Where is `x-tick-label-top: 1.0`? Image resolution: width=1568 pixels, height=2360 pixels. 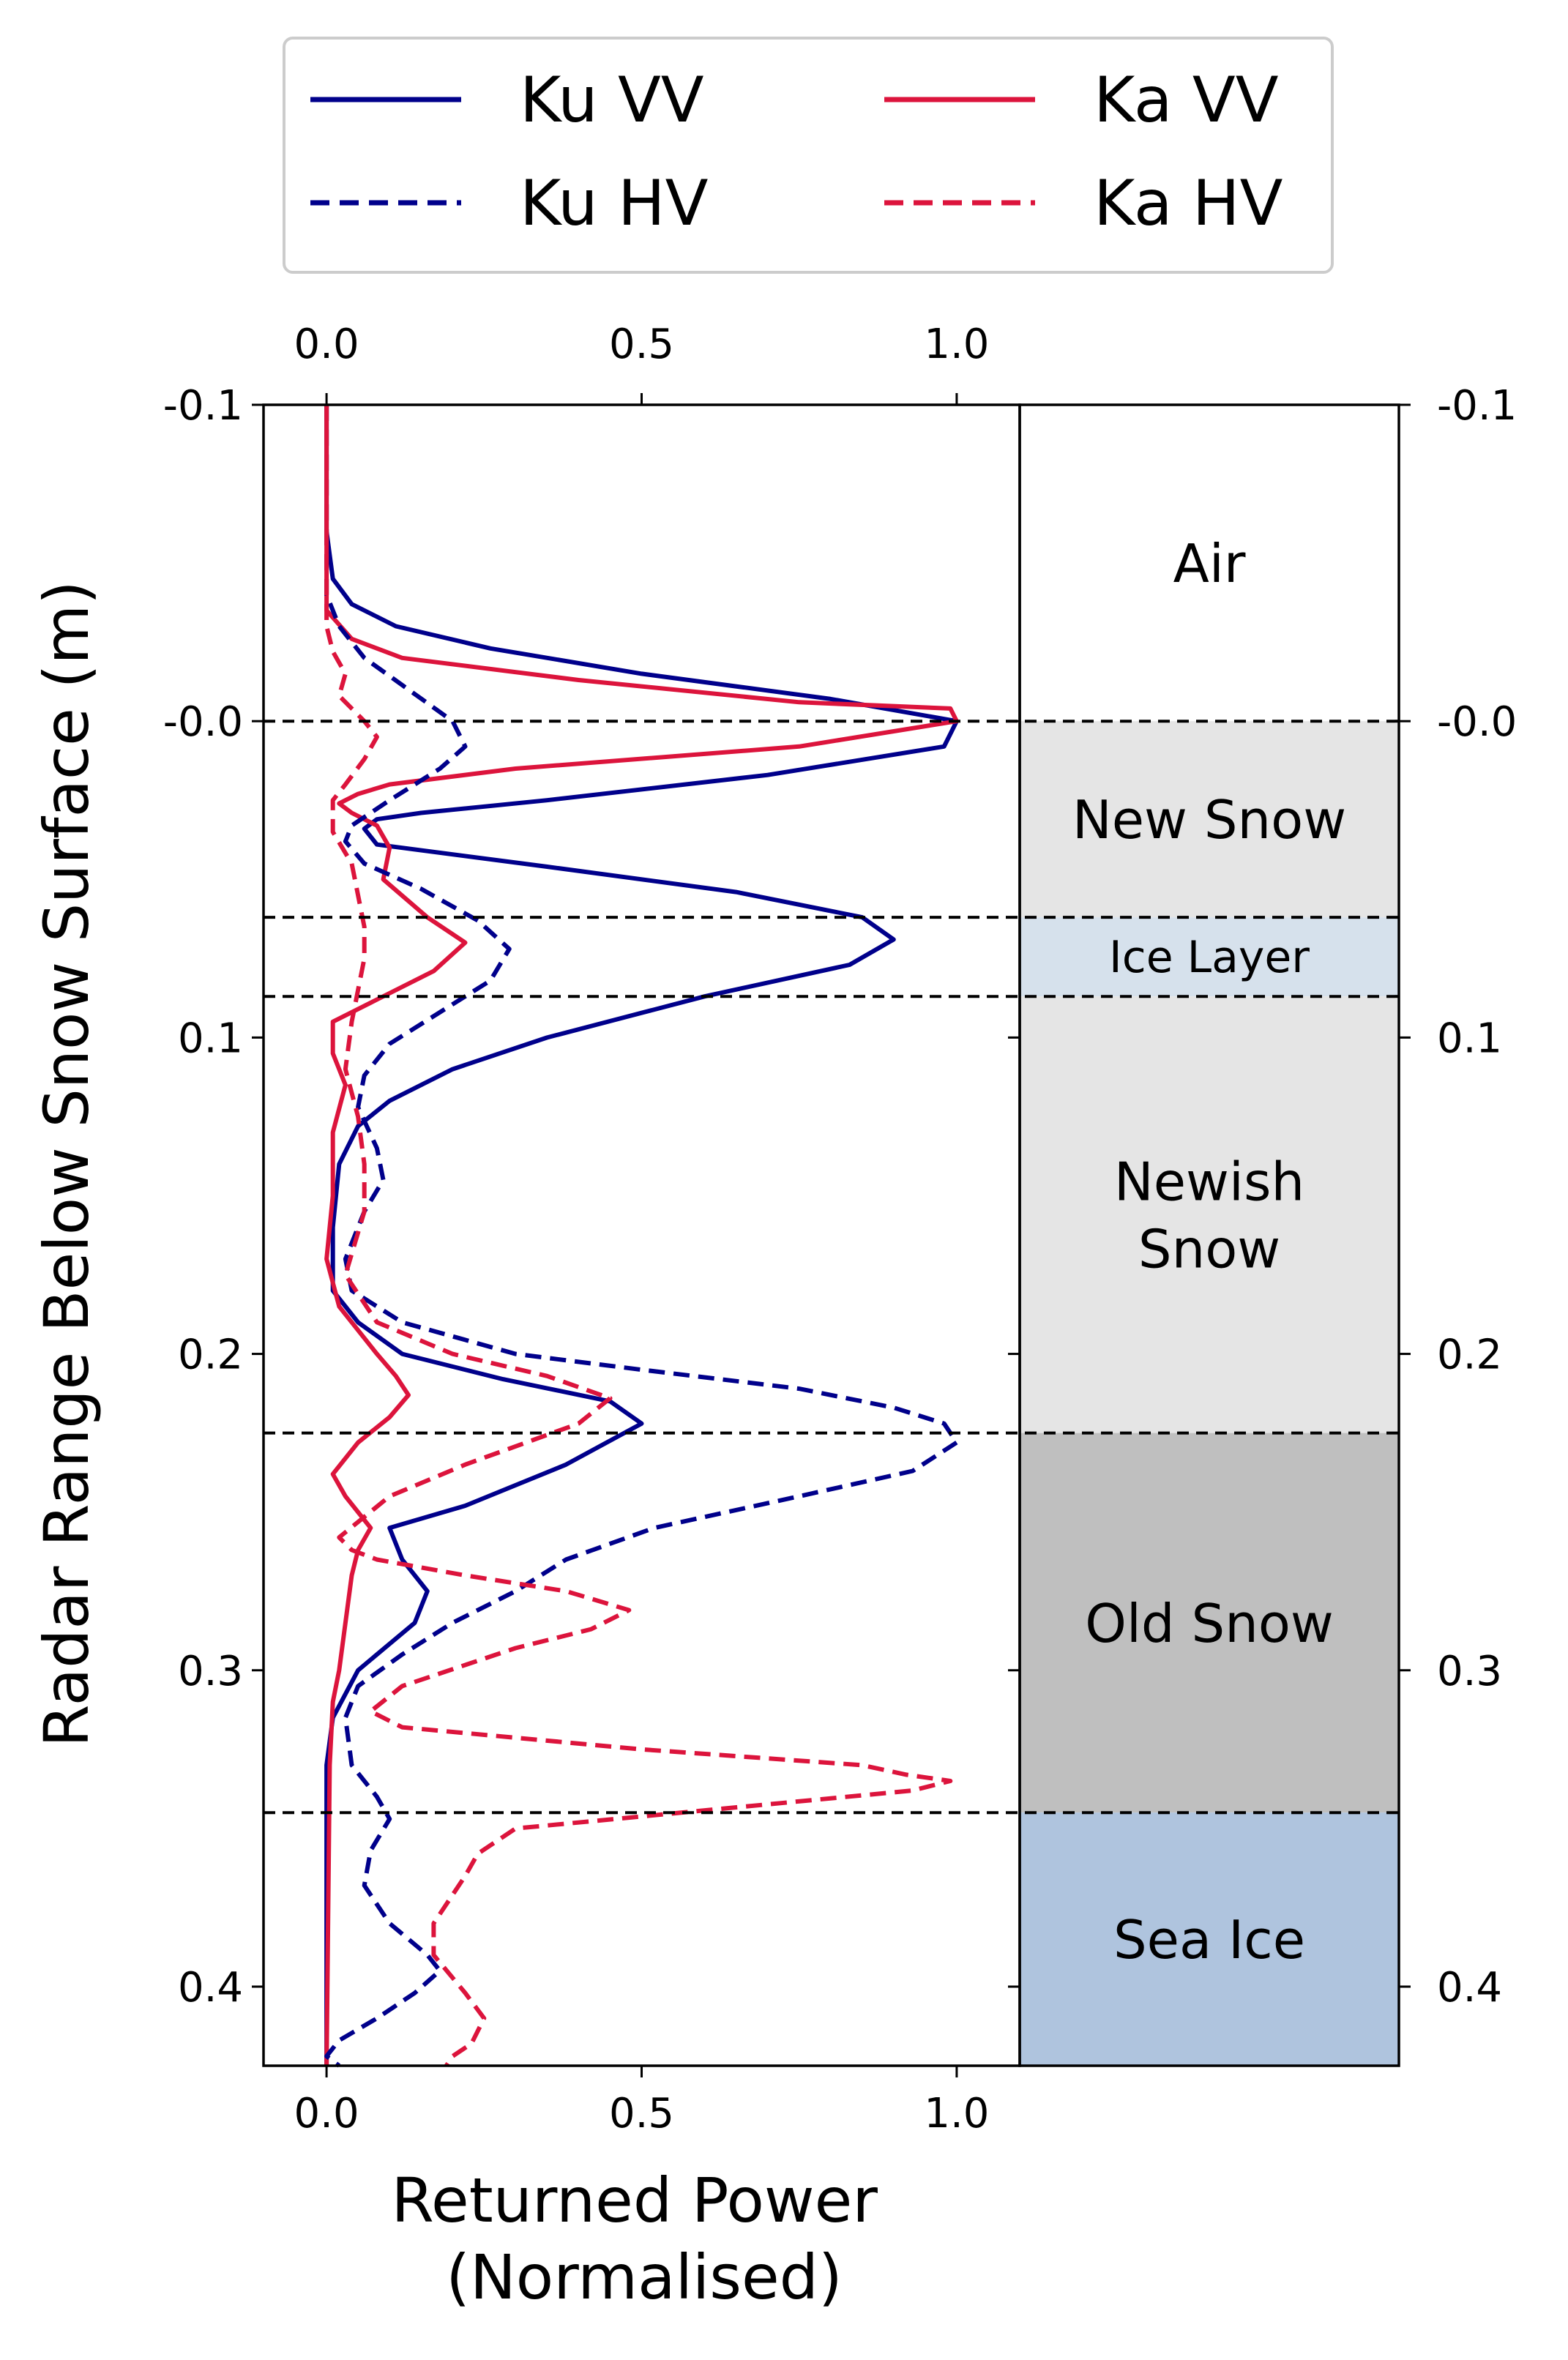 x-tick-label-top: 1.0 is located at coordinates (956, 344).